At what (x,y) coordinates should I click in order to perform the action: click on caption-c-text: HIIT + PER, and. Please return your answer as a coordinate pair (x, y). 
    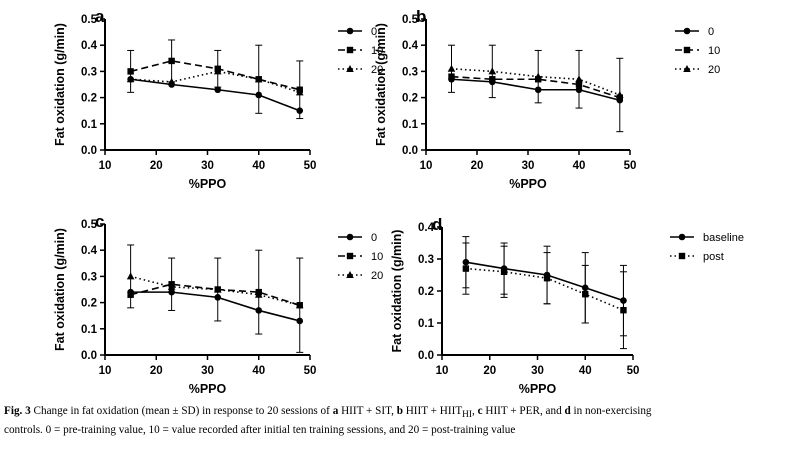
    Looking at the image, I should click on (523, 411).